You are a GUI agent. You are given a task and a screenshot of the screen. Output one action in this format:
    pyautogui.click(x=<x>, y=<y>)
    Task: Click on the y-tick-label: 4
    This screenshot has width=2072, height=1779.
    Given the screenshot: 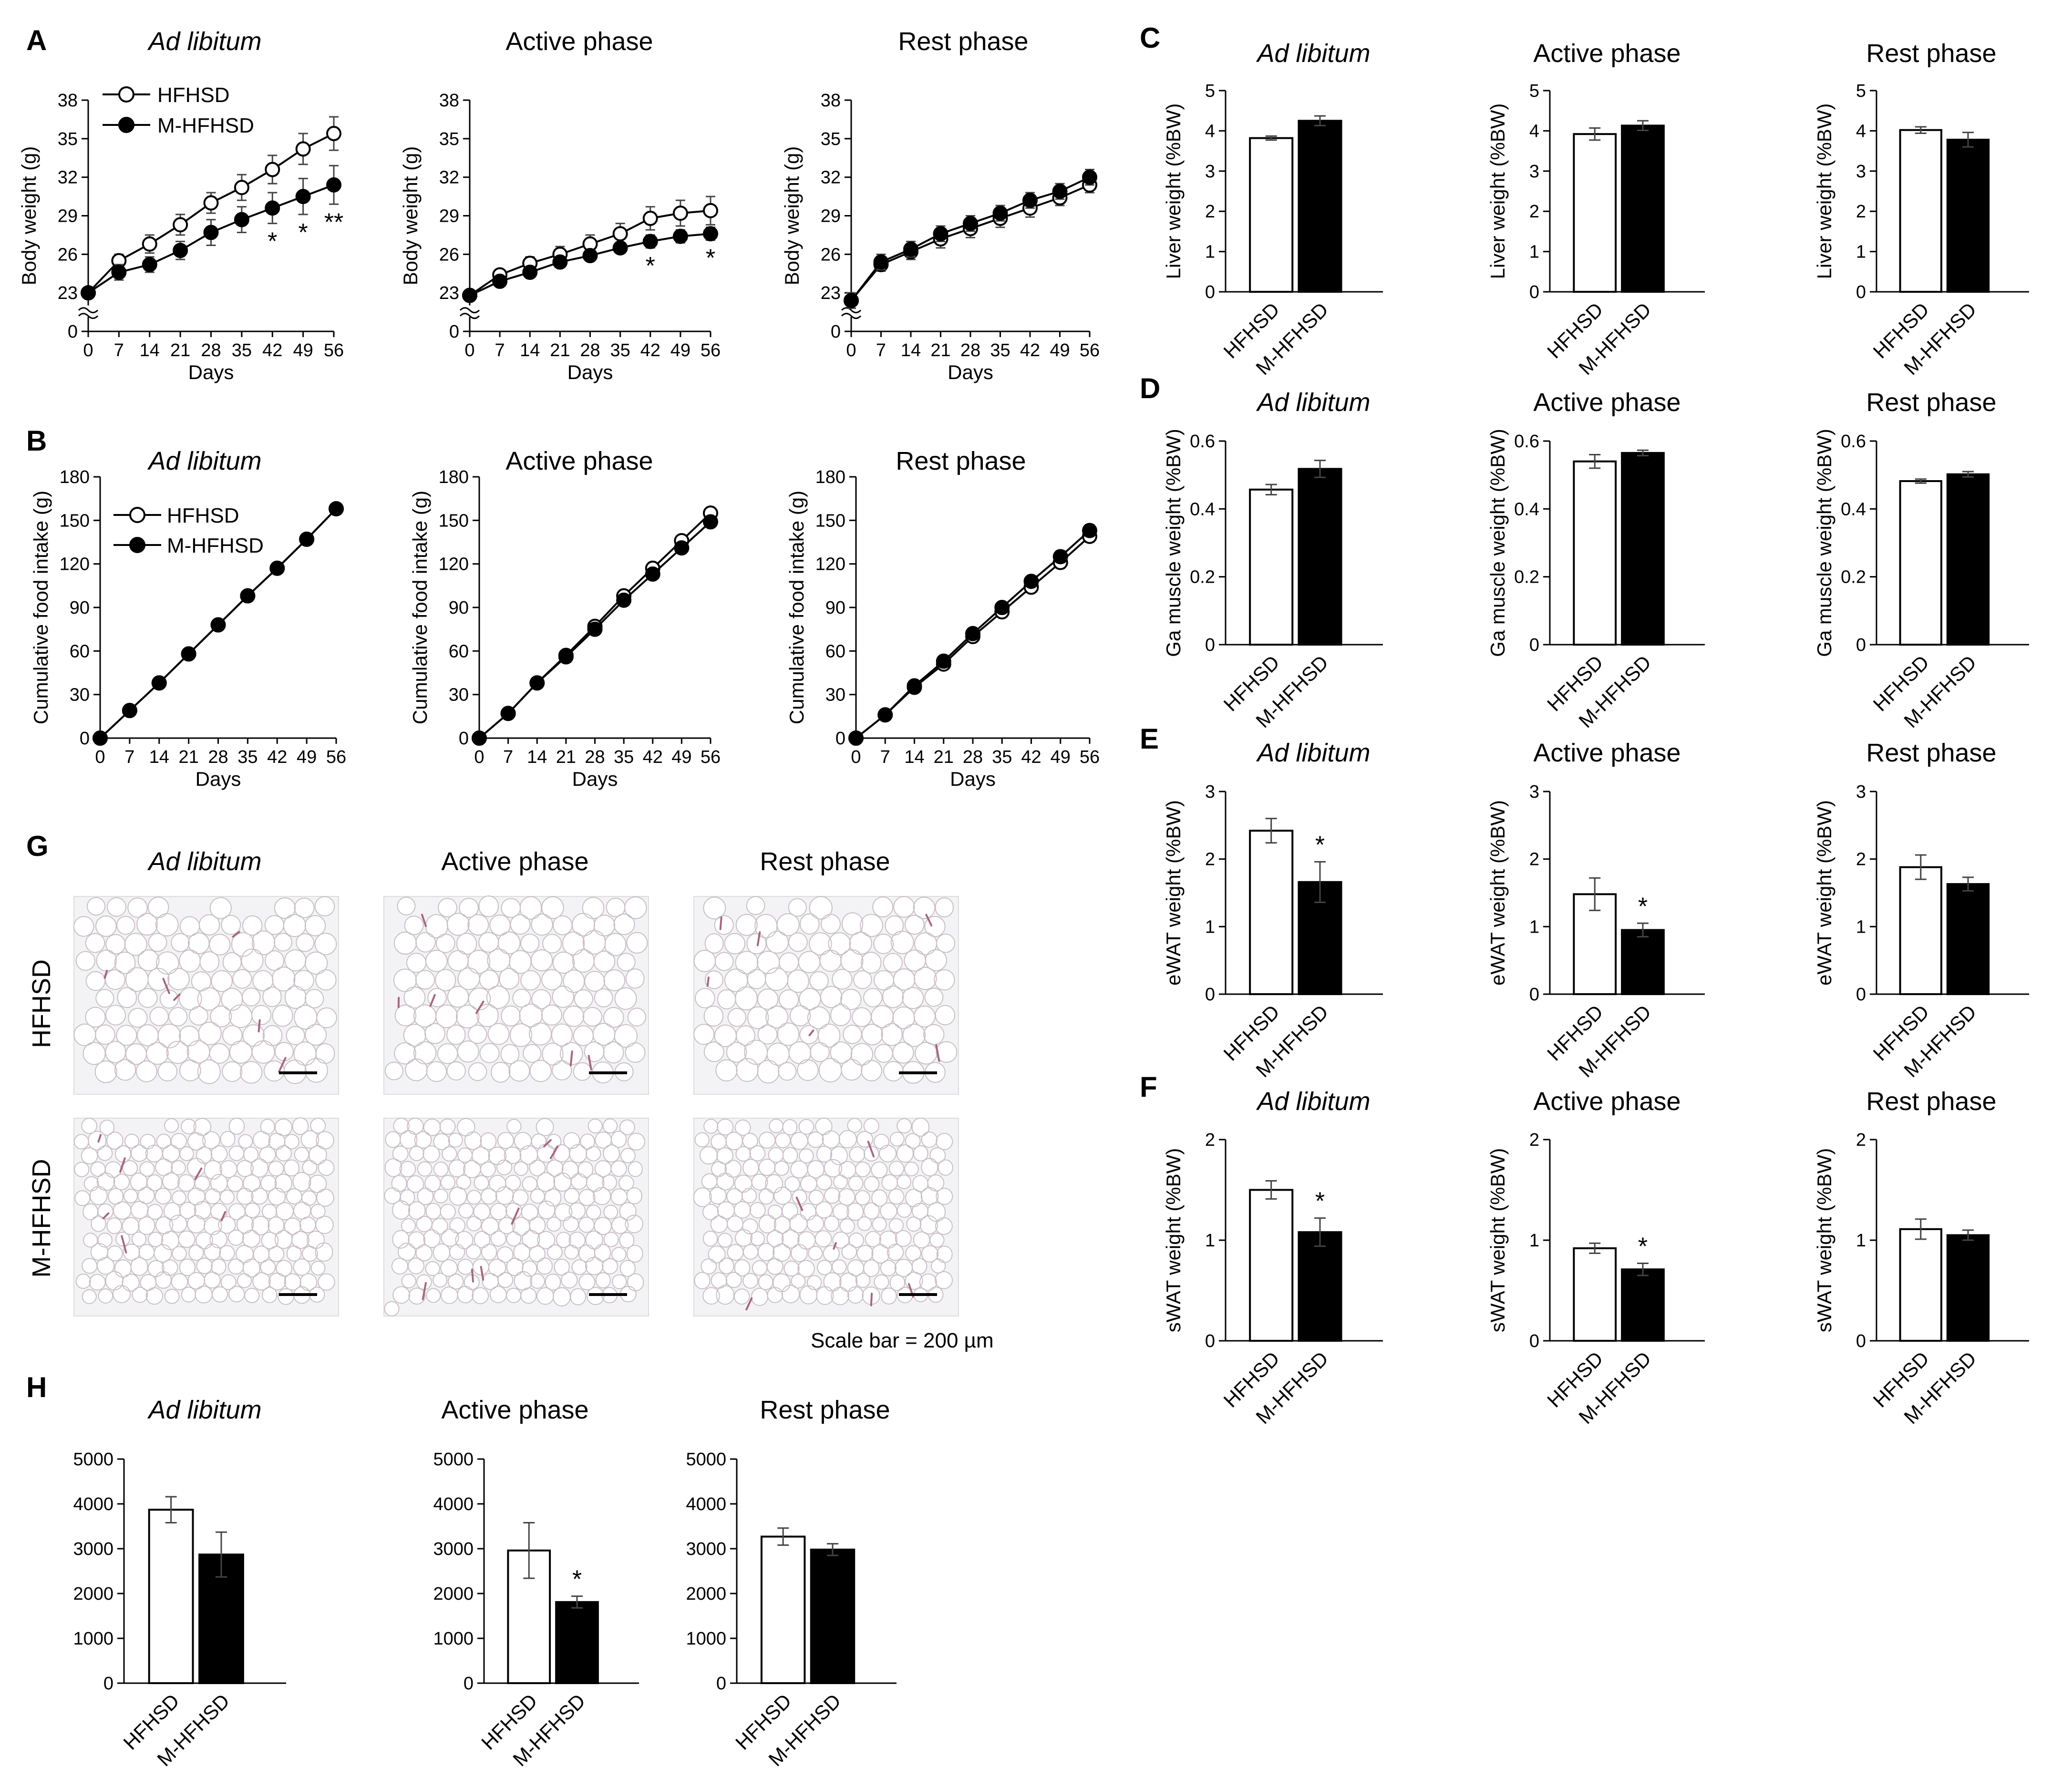 What is the action you would take?
    pyautogui.click(x=1861, y=131)
    